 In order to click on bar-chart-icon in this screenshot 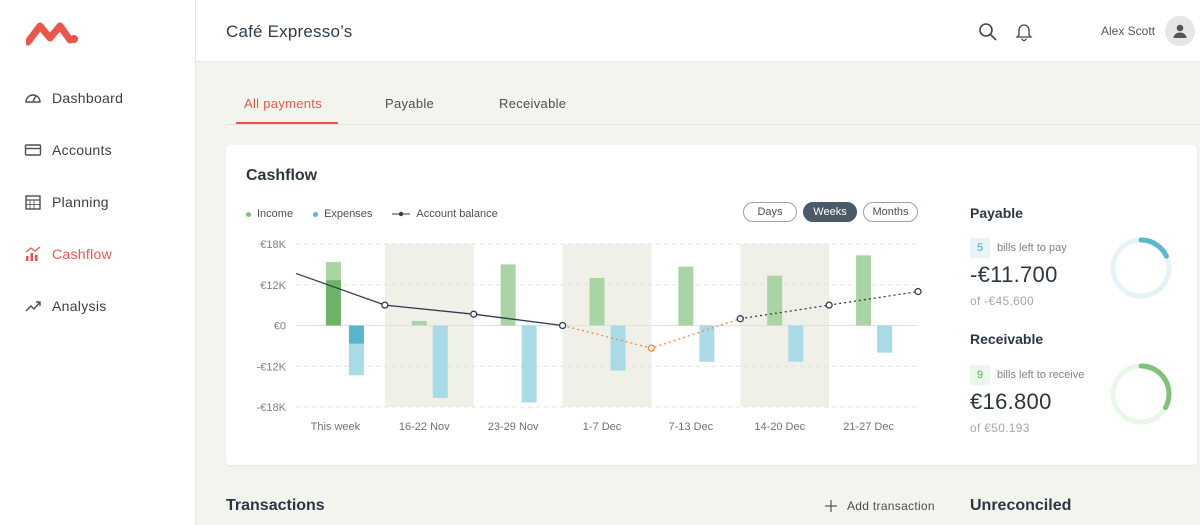, I will do `click(33, 254)`.